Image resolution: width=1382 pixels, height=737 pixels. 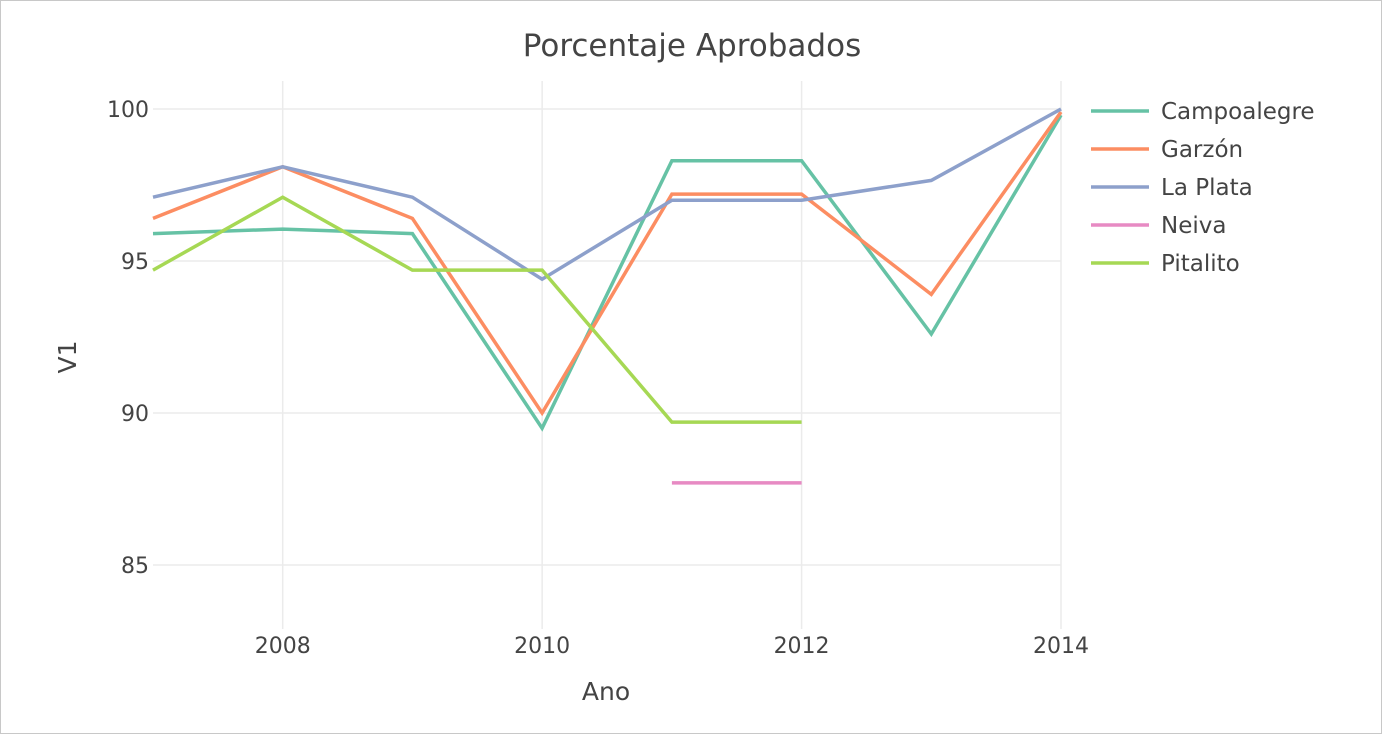 What do you see at coordinates (1207, 188) in the screenshot?
I see `legend-label: La Plata` at bounding box center [1207, 188].